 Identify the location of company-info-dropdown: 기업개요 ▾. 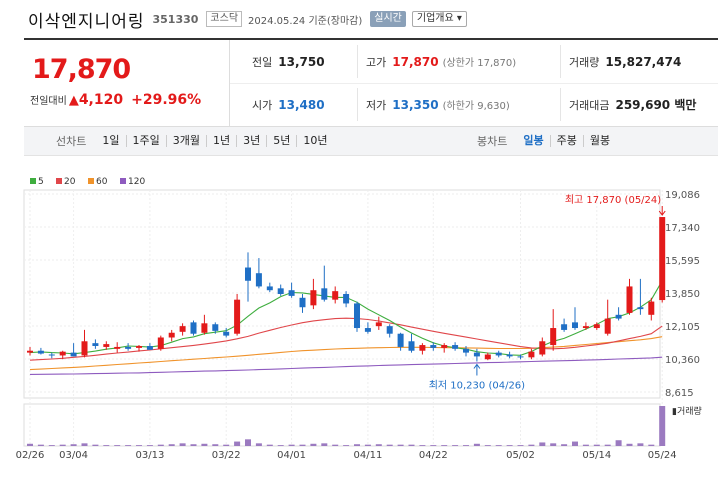
(439, 19).